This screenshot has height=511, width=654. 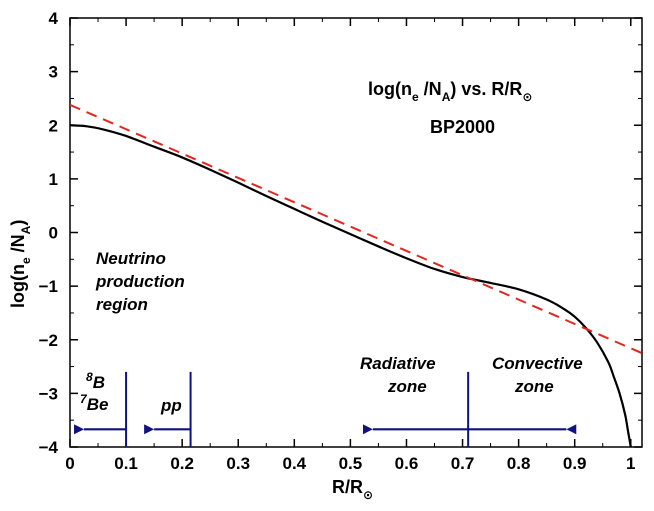 What do you see at coordinates (48, 393) in the screenshot?
I see `y-tick-label: −3` at bounding box center [48, 393].